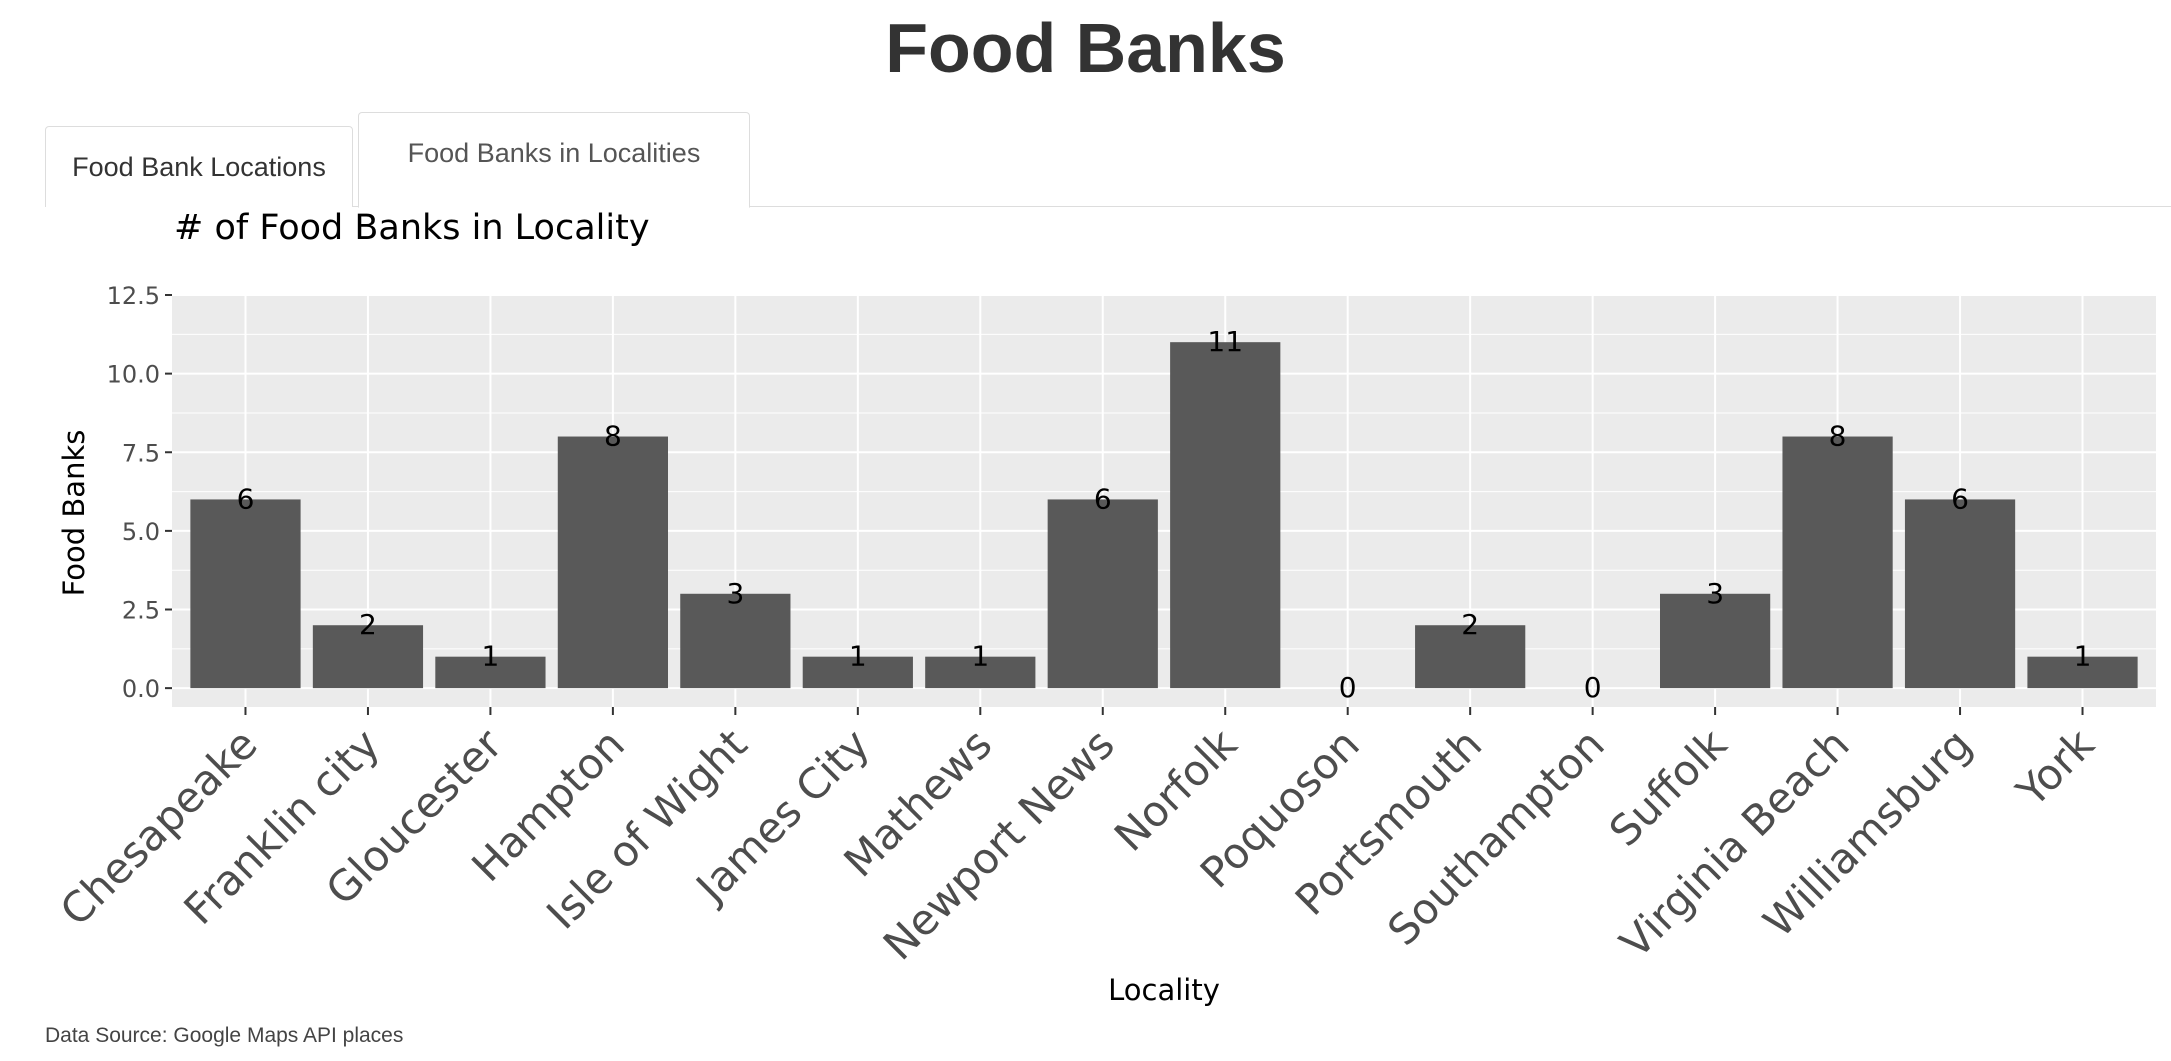 Image resolution: width=2171 pixels, height=1061 pixels. I want to click on y-tick-label: 5.0, so click(141, 532).